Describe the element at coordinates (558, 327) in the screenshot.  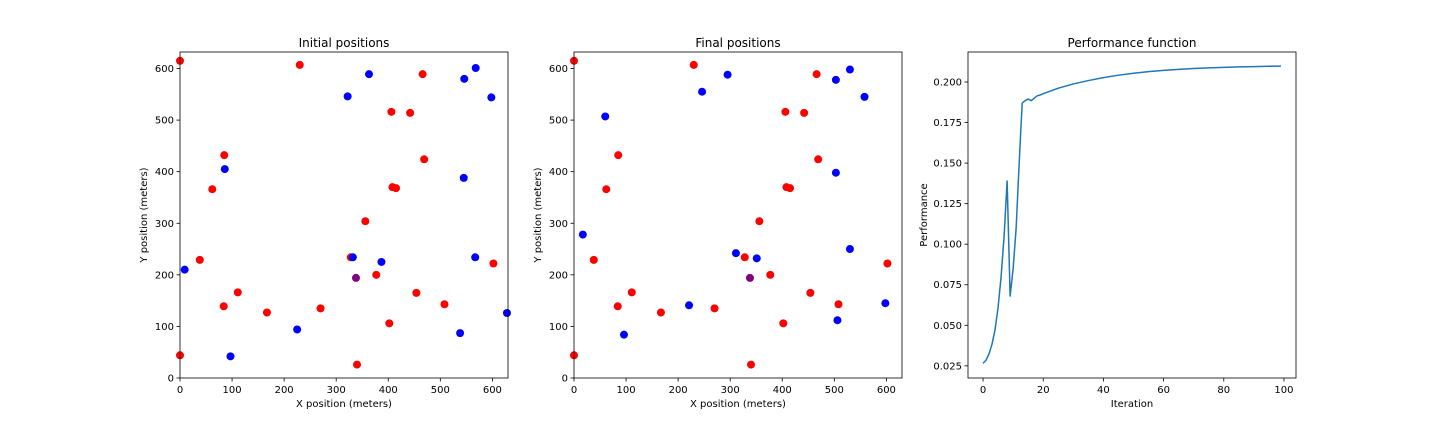
I see `y-tick-label: 100` at that location.